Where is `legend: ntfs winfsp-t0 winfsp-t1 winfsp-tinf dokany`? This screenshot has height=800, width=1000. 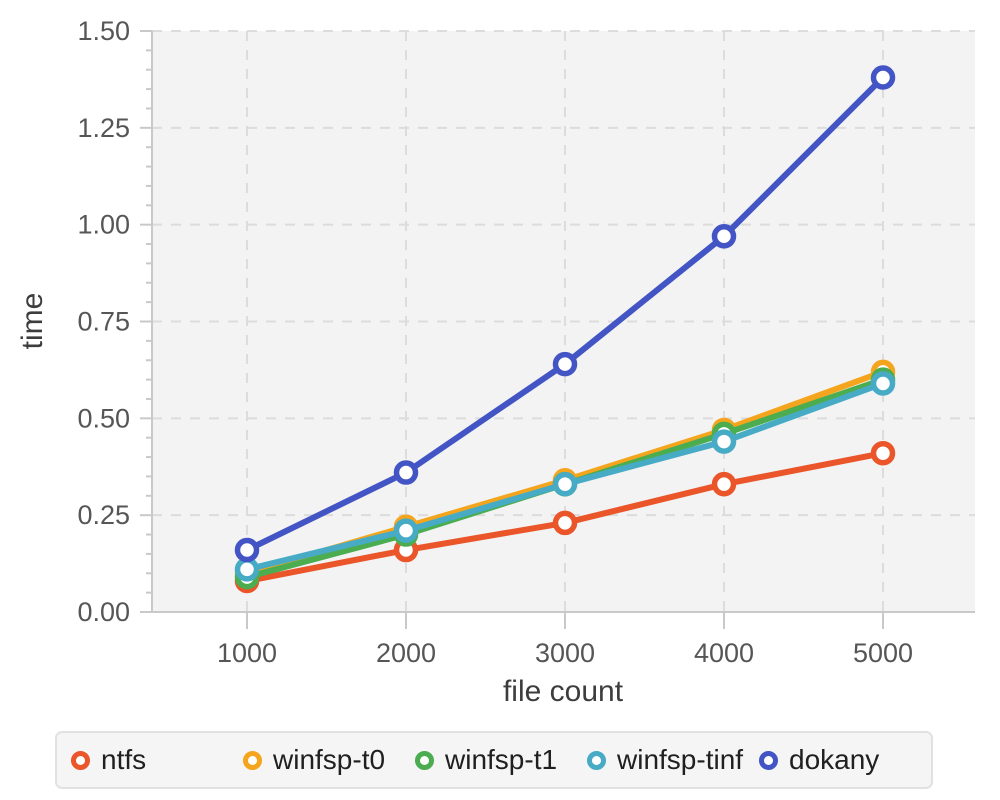
legend: ntfs winfsp-t0 winfsp-t1 winfsp-tinf dokany is located at coordinates (494, 760).